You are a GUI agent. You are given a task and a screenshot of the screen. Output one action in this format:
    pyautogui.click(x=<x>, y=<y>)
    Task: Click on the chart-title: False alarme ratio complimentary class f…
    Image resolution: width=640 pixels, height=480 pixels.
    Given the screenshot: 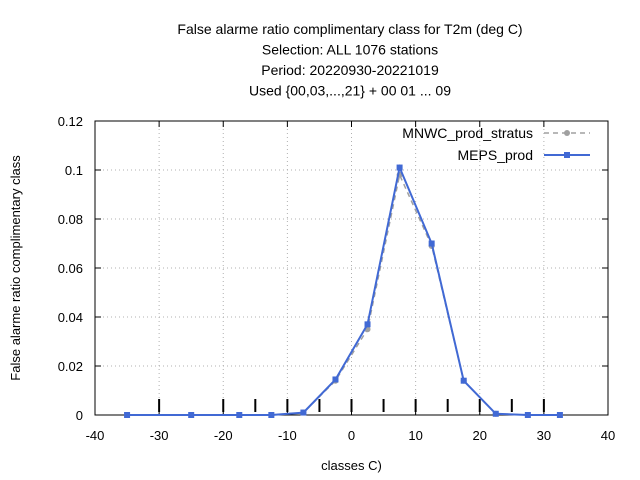 What is the action you would take?
    pyautogui.click(x=349, y=60)
    